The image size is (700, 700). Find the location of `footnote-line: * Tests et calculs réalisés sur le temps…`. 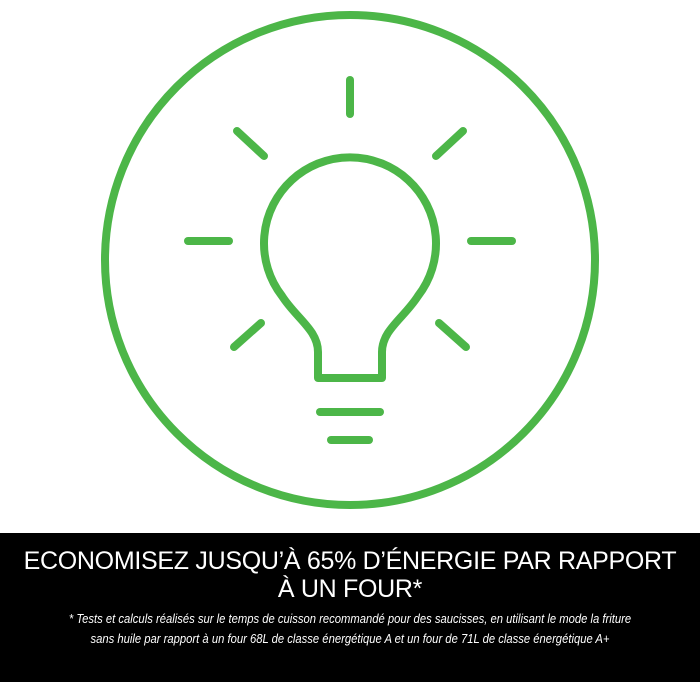

footnote-line: * Tests et calculs réalisés sur le temps… is located at coordinates (350, 619).